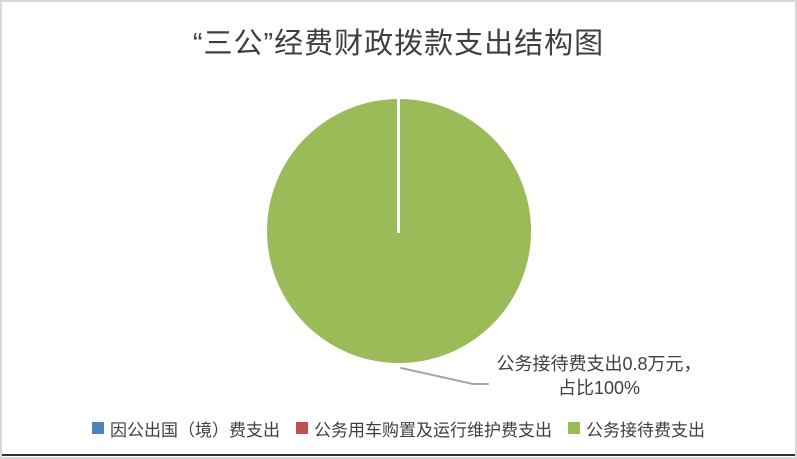  I want to click on chart-title: “三公”经费财政拨款支出结构图, so click(398, 44).